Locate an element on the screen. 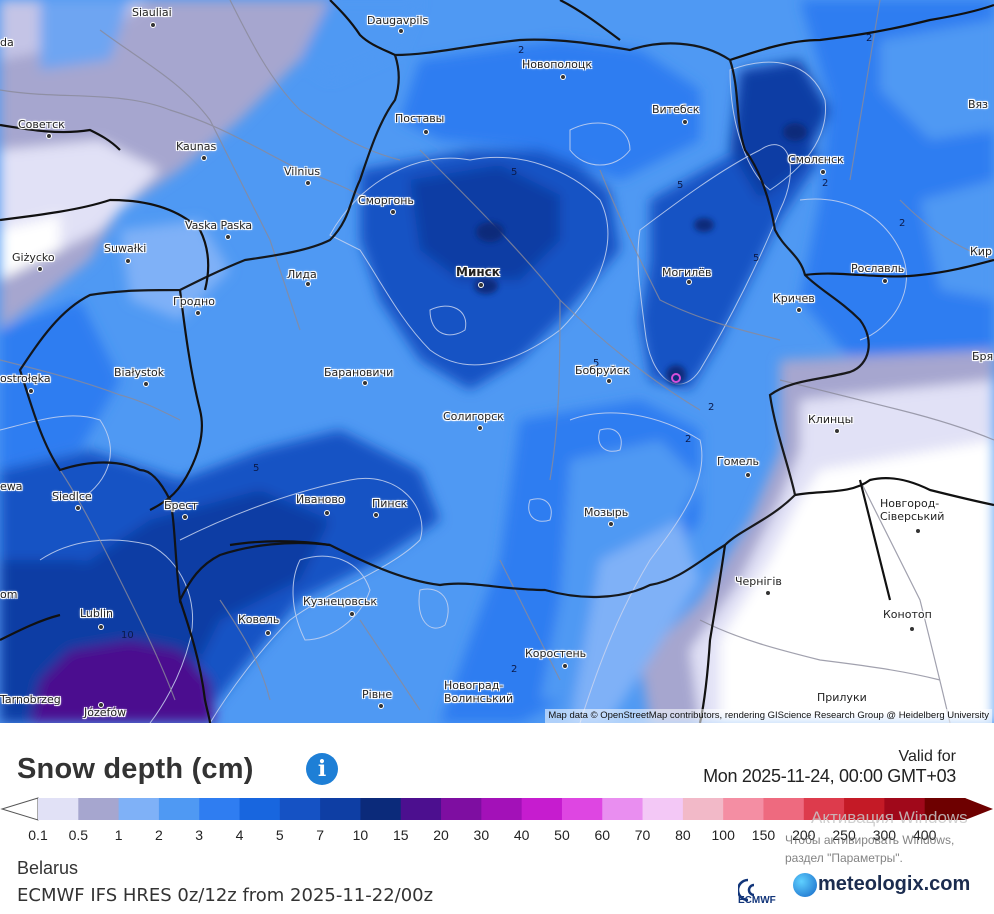 Image resolution: width=994 pixels, height=914 pixels. scale-tick-label: 5 is located at coordinates (279, 835).